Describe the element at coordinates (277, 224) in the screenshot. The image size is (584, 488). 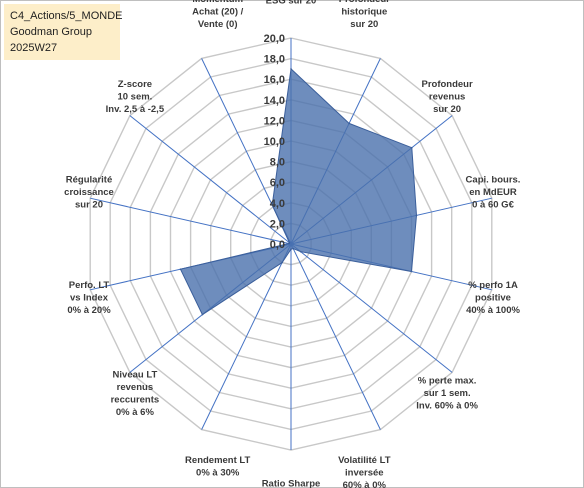
I see `tick-label: 2,0` at that location.